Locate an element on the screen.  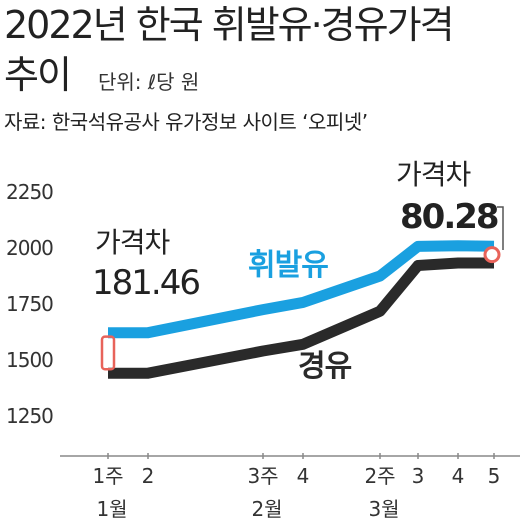
x-month-label: 1월 is located at coordinates (111, 509).